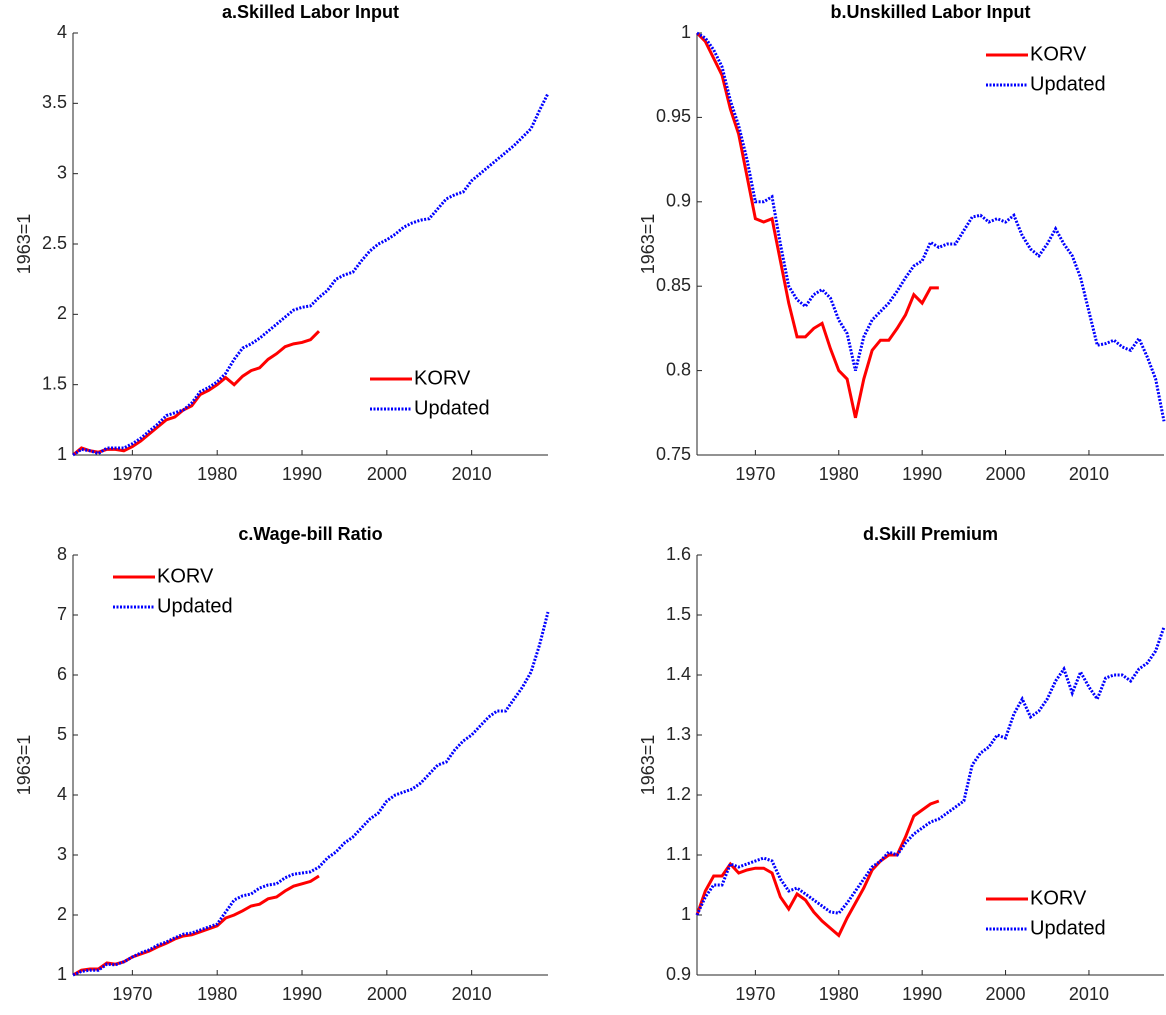  Describe the element at coordinates (310, 12) in the screenshot. I see `chart-title: a.Skilled Labor Input` at that location.